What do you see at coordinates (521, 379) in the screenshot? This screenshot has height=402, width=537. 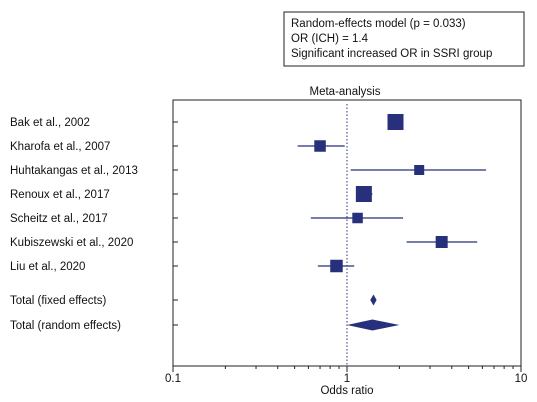 I see `x-tick-label: 10` at bounding box center [521, 379].